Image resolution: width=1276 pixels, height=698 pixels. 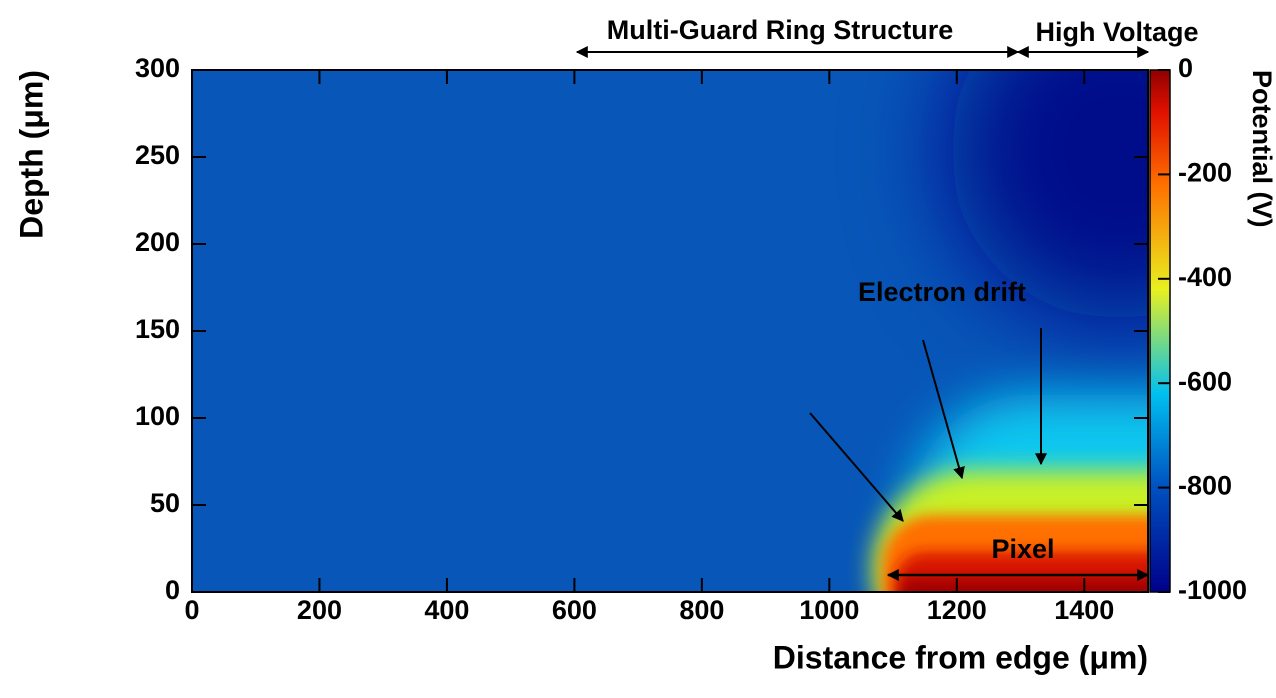 What do you see at coordinates (1205, 486) in the screenshot?
I see `colorbar-tick-label: -800` at bounding box center [1205, 486].